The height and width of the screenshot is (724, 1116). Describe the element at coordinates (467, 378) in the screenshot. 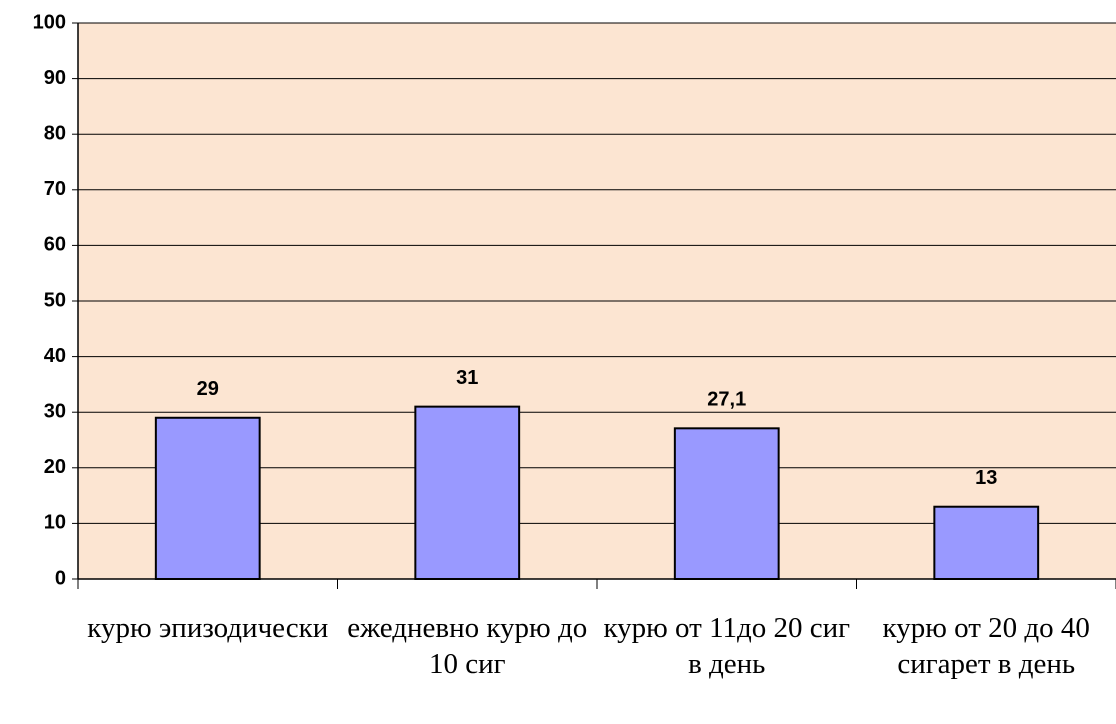

I see `value-label: 31` at that location.